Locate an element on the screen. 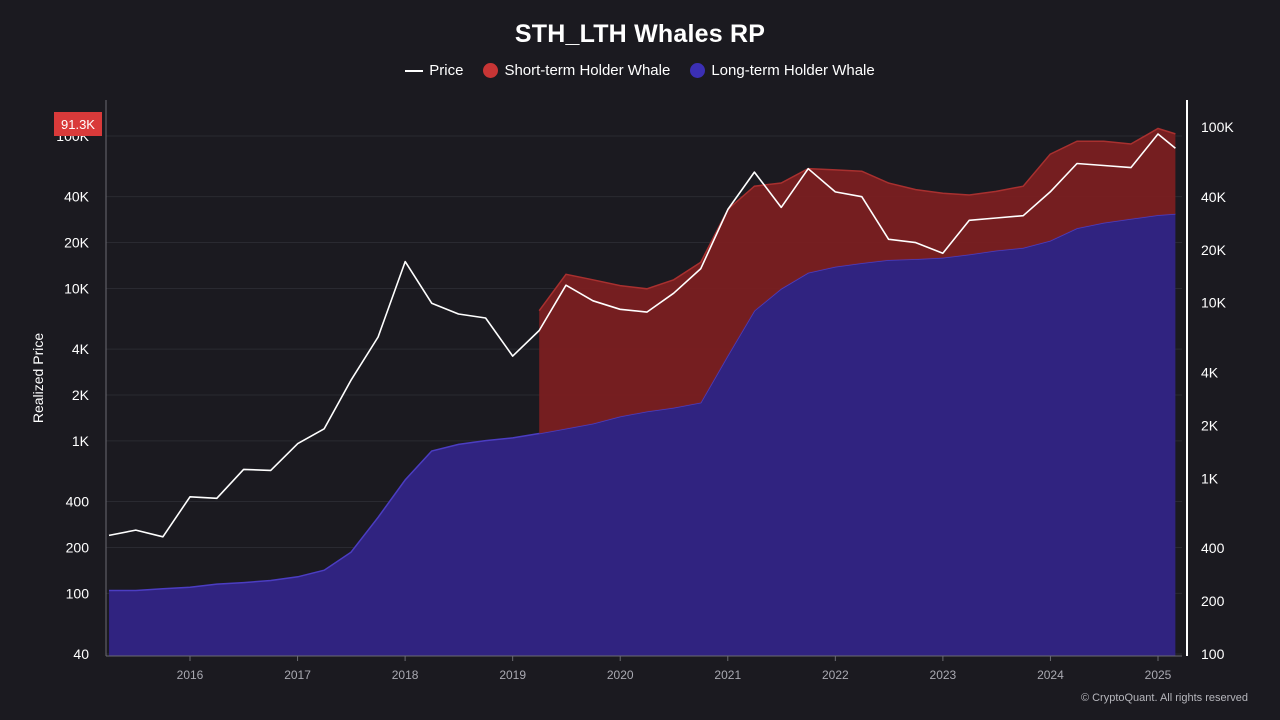 This screenshot has width=1280, height=720. right-tick-label: 100K is located at coordinates (1217, 127).